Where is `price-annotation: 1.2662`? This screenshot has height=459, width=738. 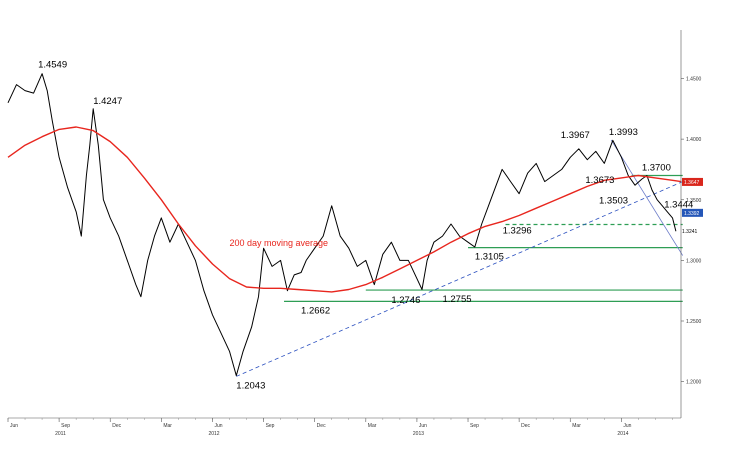
price-annotation: 1.2662 is located at coordinates (315, 310).